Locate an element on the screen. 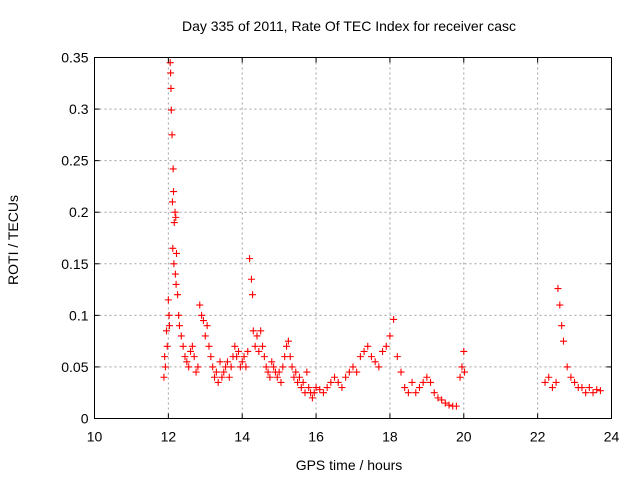  y-tick-label: 0.35 is located at coordinates (74, 58).